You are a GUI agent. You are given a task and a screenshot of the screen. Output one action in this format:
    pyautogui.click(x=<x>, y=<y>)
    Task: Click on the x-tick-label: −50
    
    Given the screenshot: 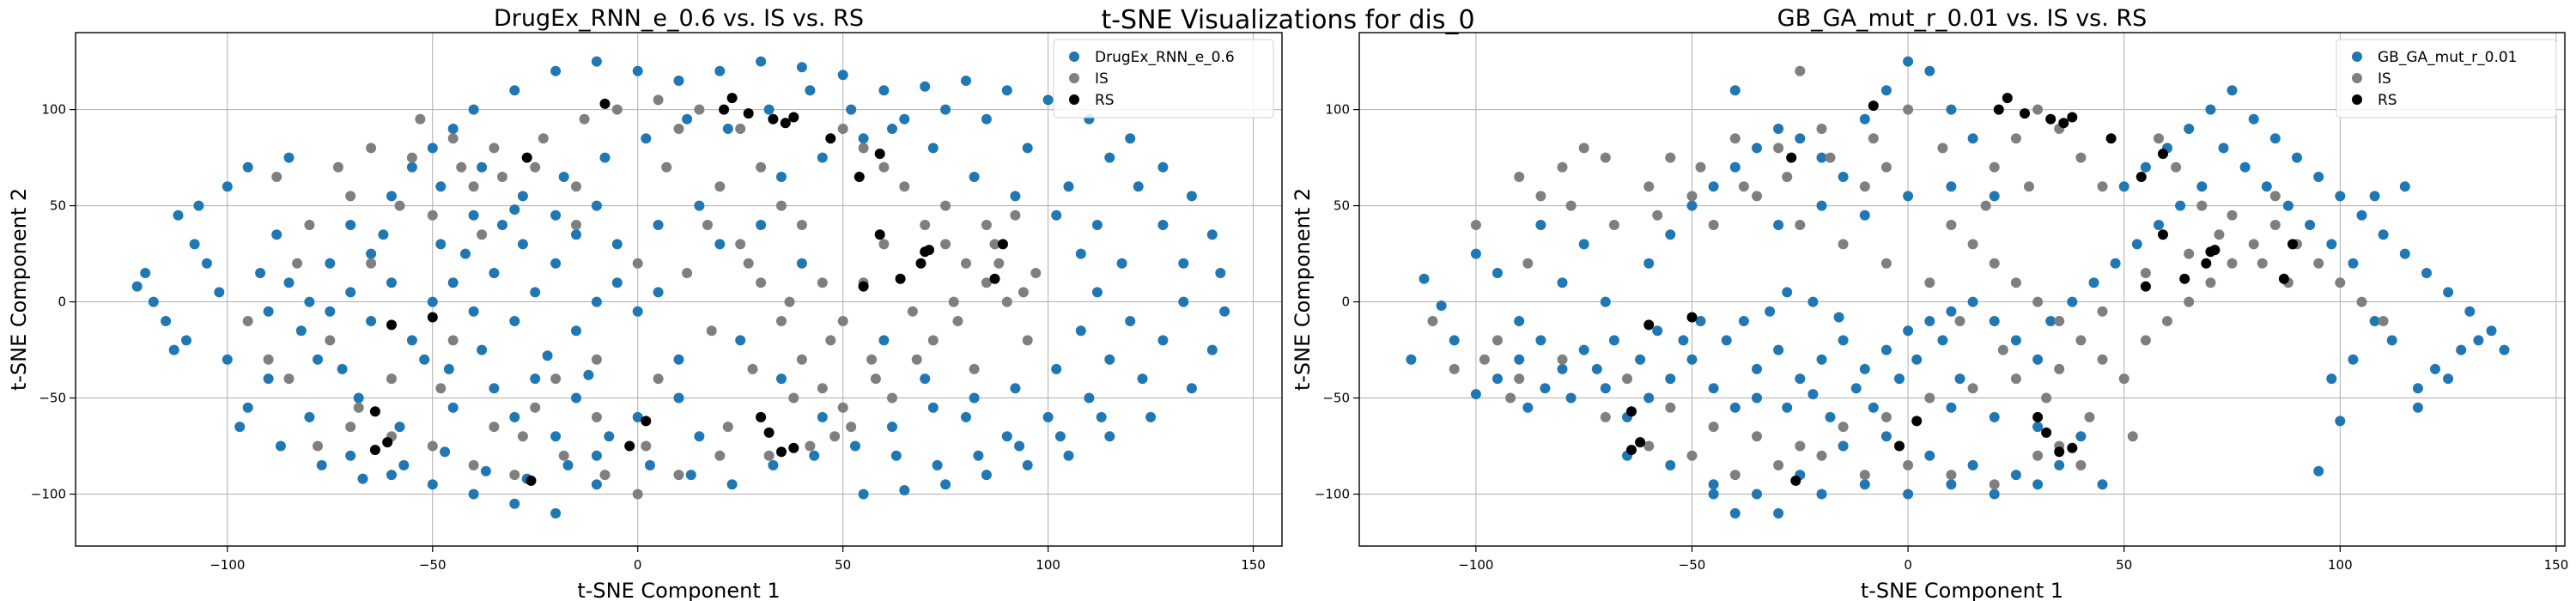 What is the action you would take?
    pyautogui.click(x=1693, y=565)
    